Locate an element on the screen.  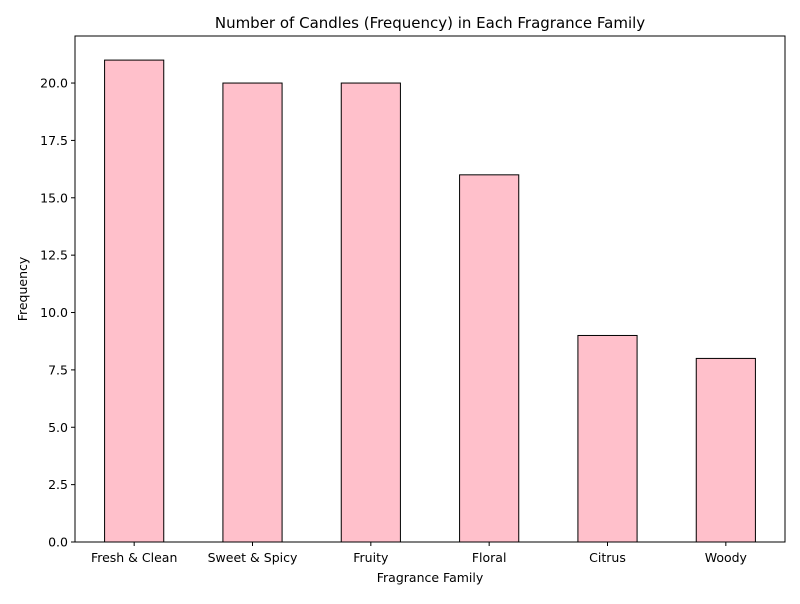
y-tick-label-1: 2.5 is located at coordinates (58, 484).